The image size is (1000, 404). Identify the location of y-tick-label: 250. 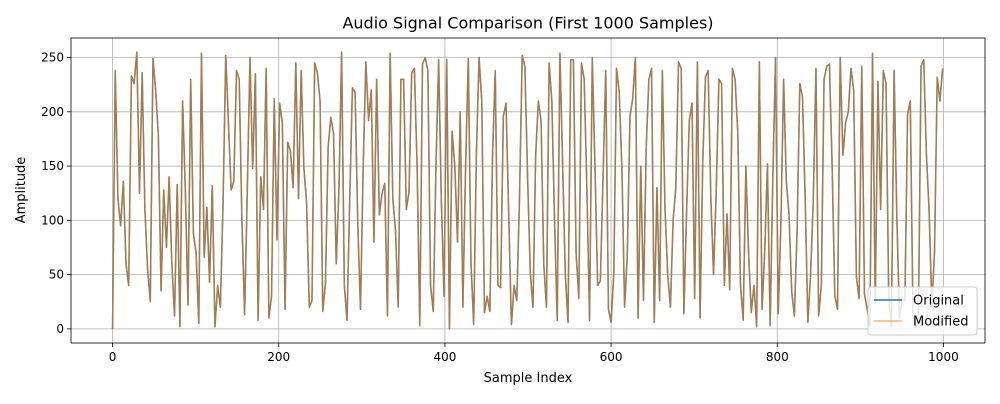
(52, 58).